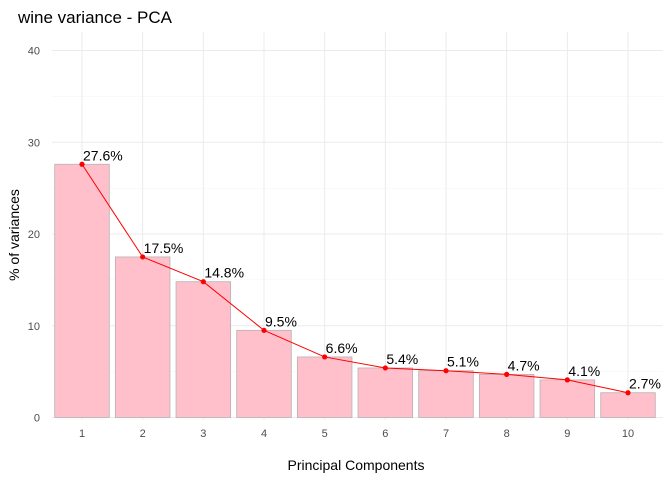  Describe the element at coordinates (402, 359) in the screenshot. I see `data-label-pc-6: 5.4%` at that location.